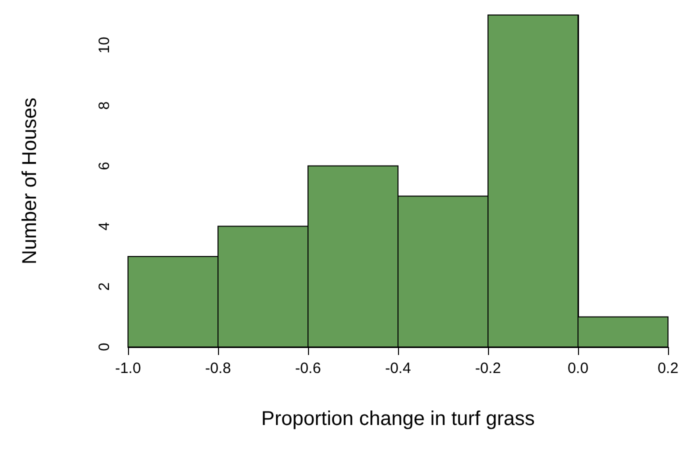 This screenshot has width=685, height=463. Describe the element at coordinates (398, 419) in the screenshot. I see `x-axis-title: Proportion change in turf grass` at that location.